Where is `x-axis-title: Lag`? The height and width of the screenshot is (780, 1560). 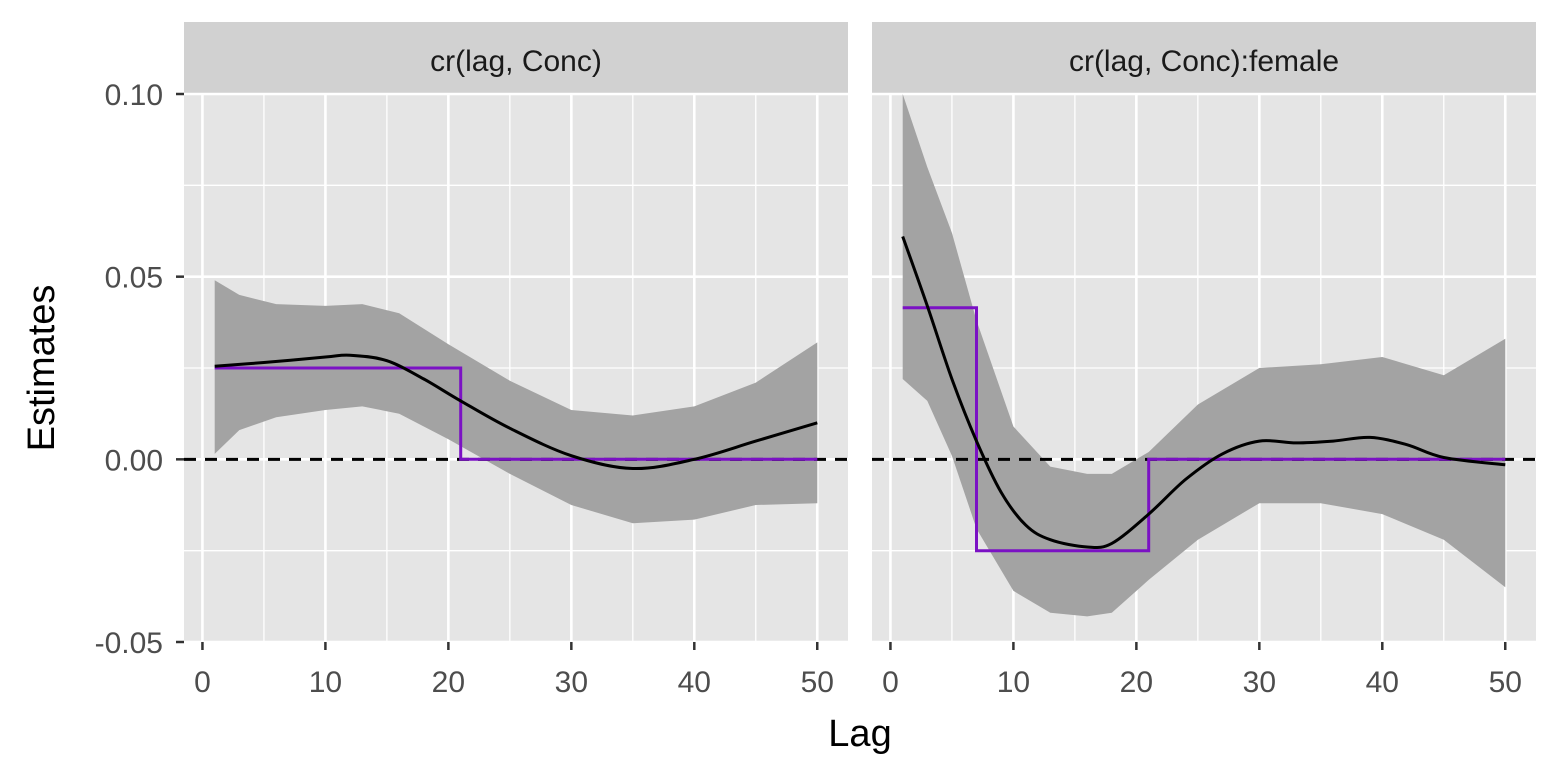 x-axis-title: Lag is located at coordinates (859, 734).